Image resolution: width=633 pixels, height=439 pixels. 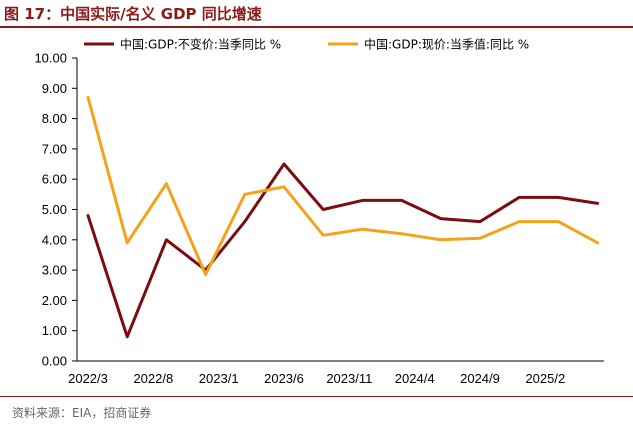 What do you see at coordinates (284, 378) in the screenshot?
I see `x-tick-label: 2023/6` at bounding box center [284, 378].